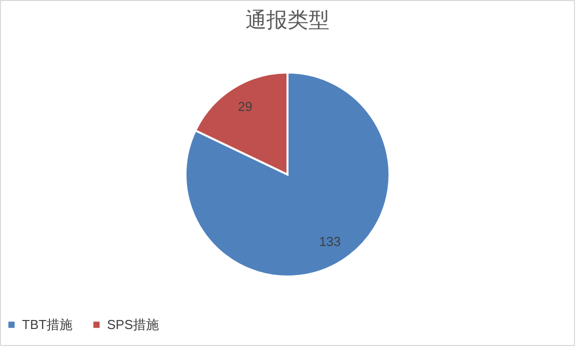 This screenshot has height=348, width=577. I want to click on legend-label: TBT措施, so click(47, 324).